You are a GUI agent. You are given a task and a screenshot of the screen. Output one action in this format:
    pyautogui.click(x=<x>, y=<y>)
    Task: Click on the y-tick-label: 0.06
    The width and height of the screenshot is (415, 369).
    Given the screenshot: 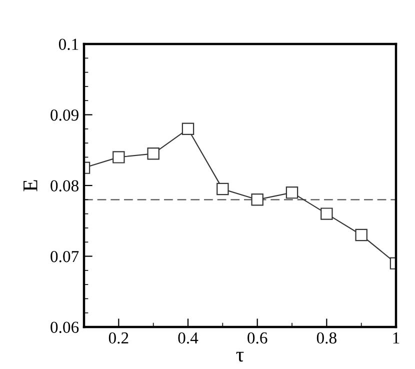 What is the action you would take?
    pyautogui.click(x=64, y=328)
    